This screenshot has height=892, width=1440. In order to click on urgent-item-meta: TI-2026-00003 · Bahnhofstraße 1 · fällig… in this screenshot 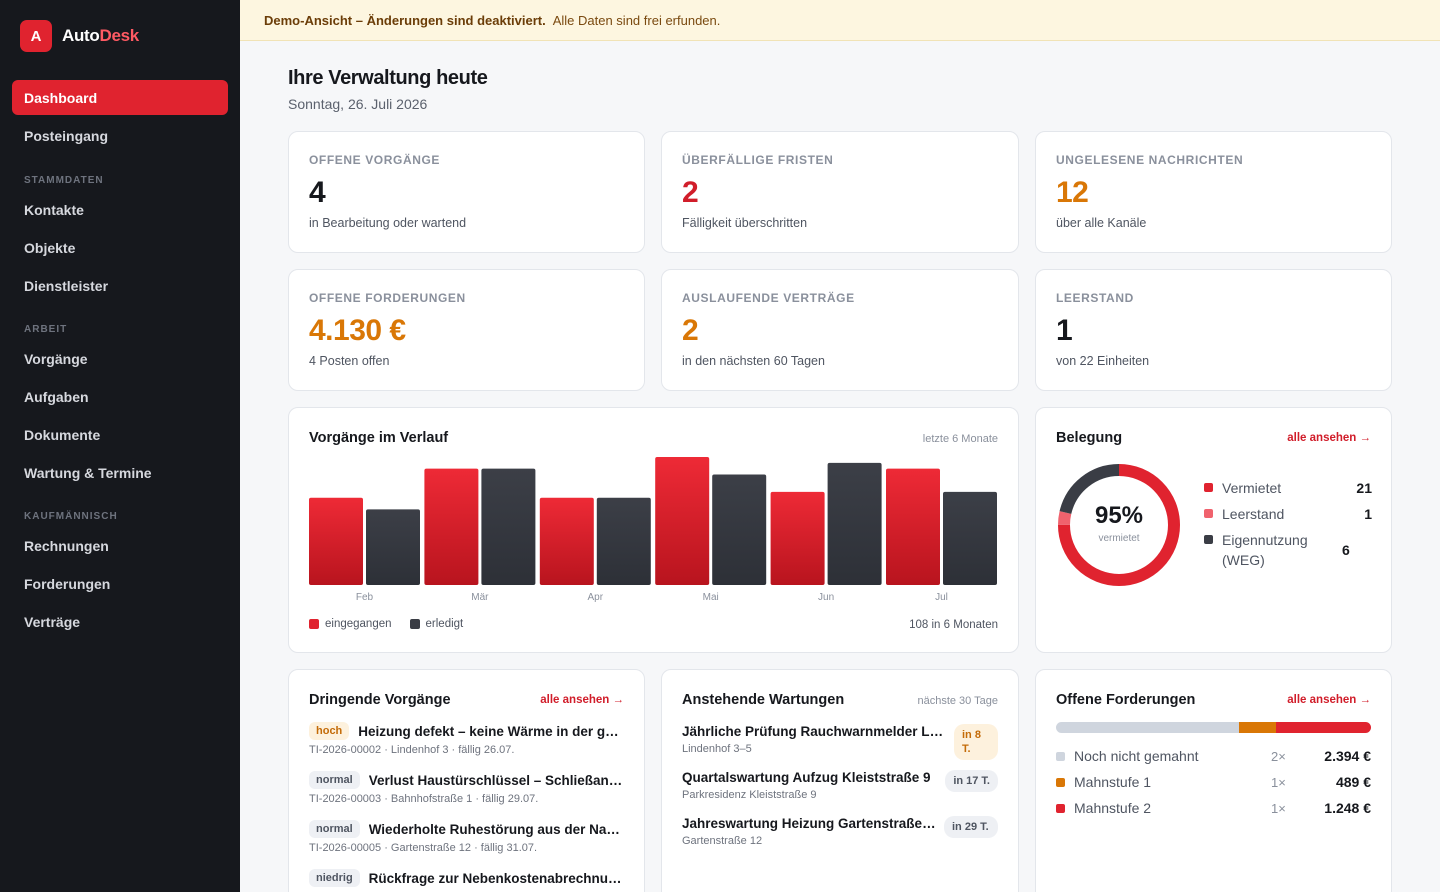, I will do `click(424, 799)`.